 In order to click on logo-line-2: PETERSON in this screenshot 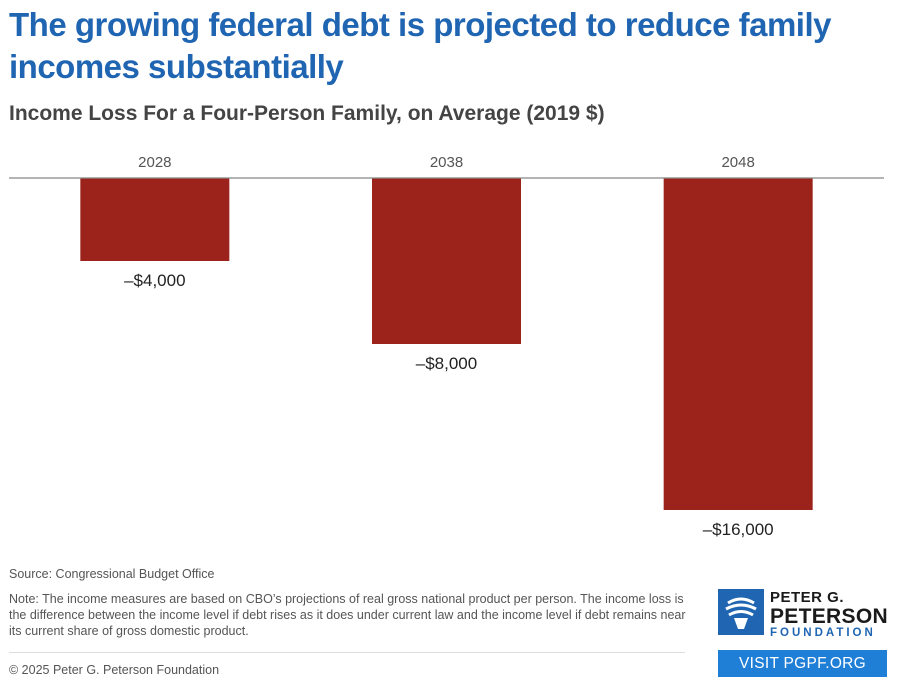, I will do `click(829, 616)`.